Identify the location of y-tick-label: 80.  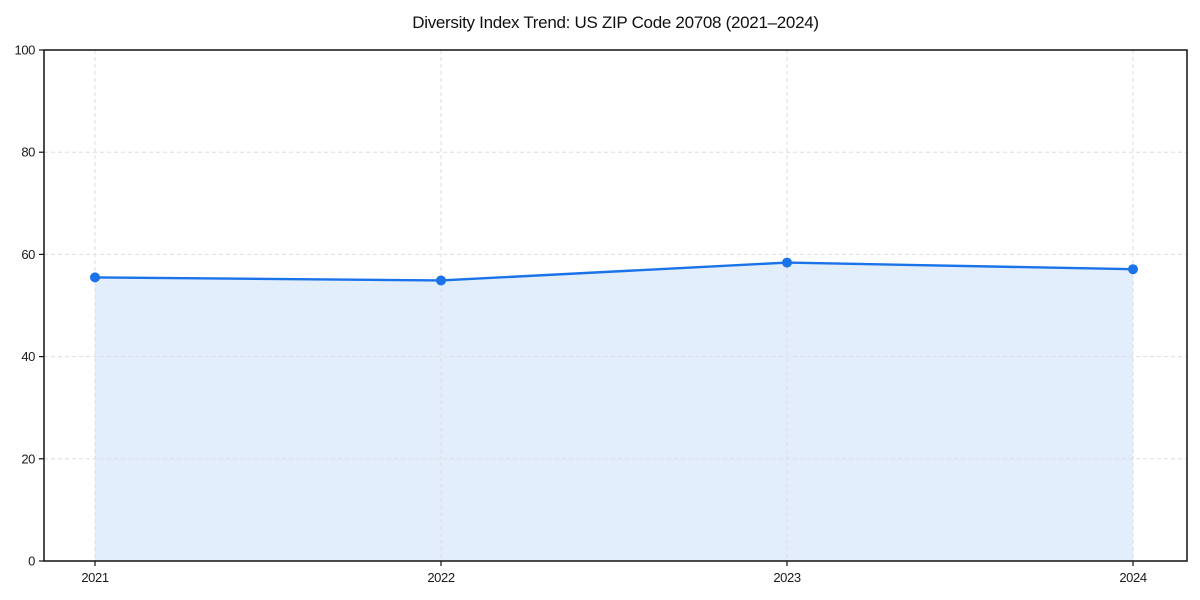
(28, 152).